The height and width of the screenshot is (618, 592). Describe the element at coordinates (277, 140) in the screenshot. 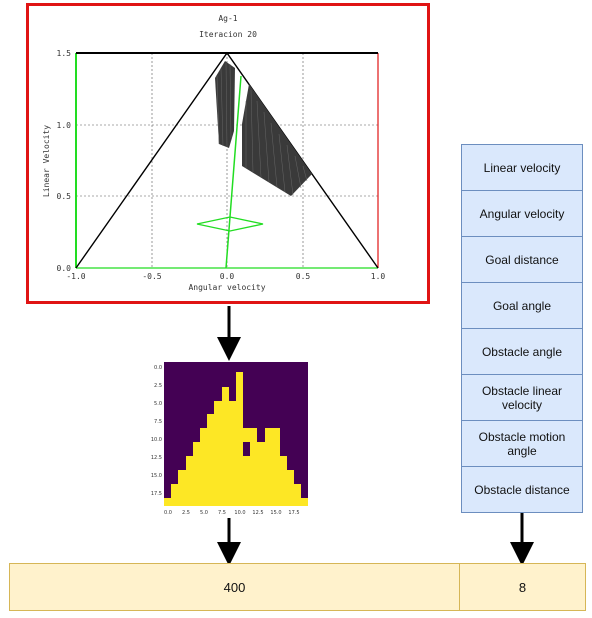

I see `obstacle-shape-right` at that location.